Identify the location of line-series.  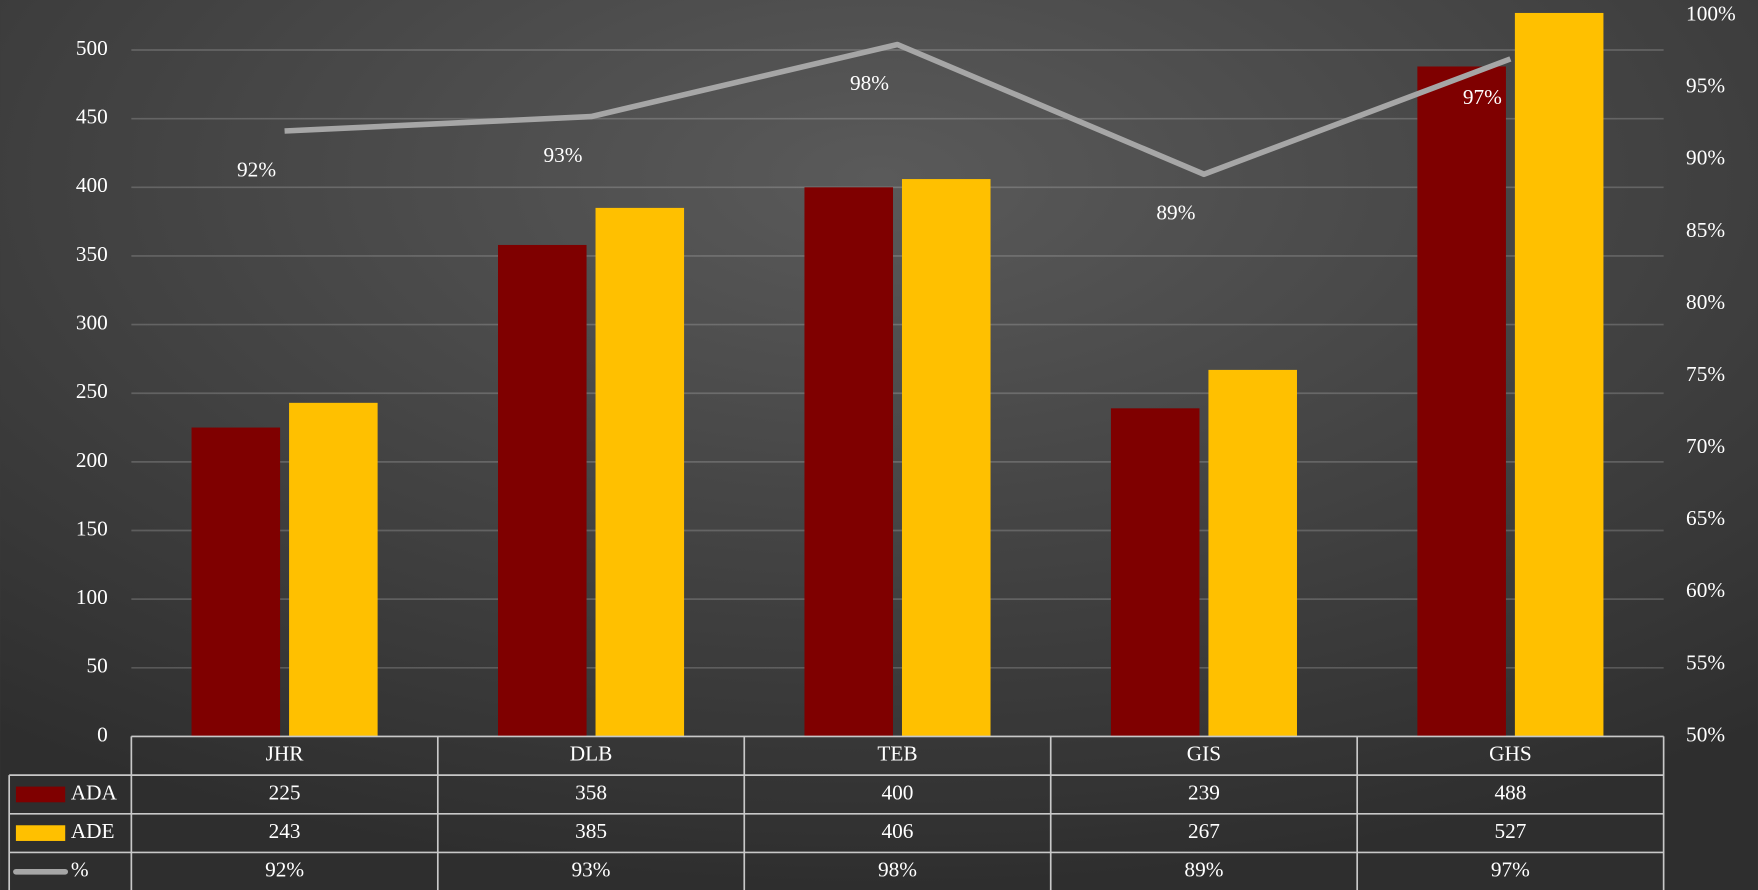
(898, 109).